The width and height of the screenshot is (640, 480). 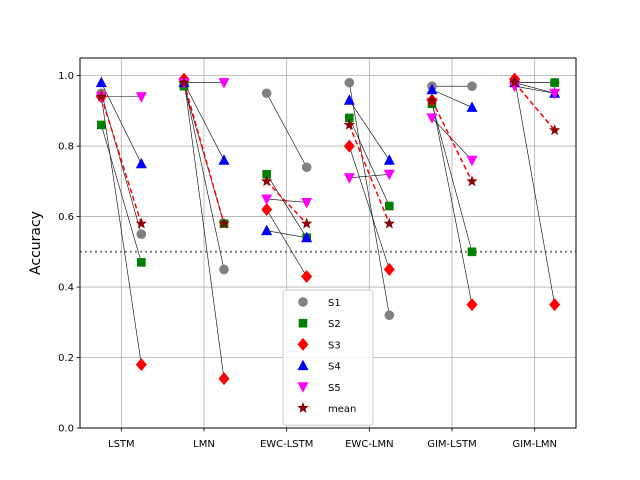 I want to click on legend-s2-label: S2, so click(x=334, y=324).